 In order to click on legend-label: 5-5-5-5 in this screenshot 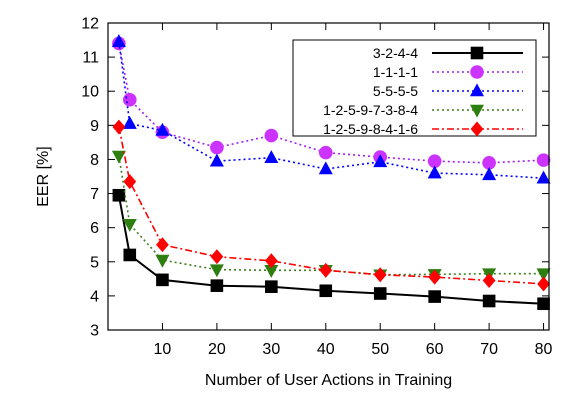, I will do `click(395, 91)`.